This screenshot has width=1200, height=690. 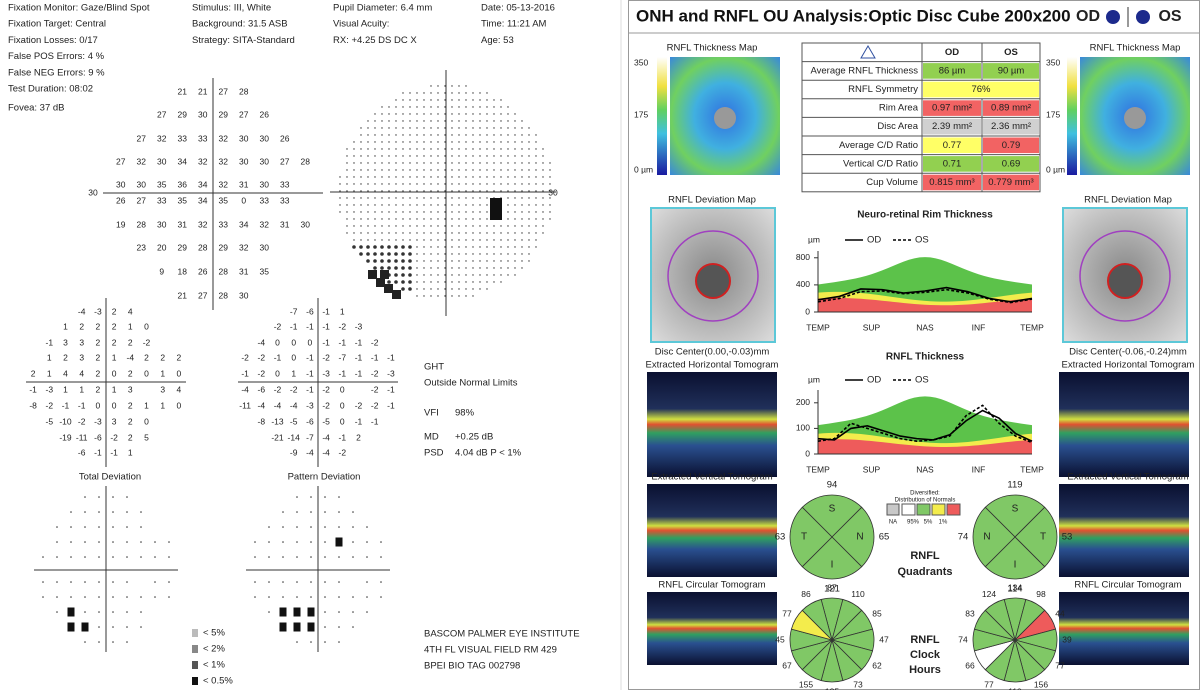 What do you see at coordinates (65, 342) in the screenshot?
I see `grid-value: 3` at bounding box center [65, 342].